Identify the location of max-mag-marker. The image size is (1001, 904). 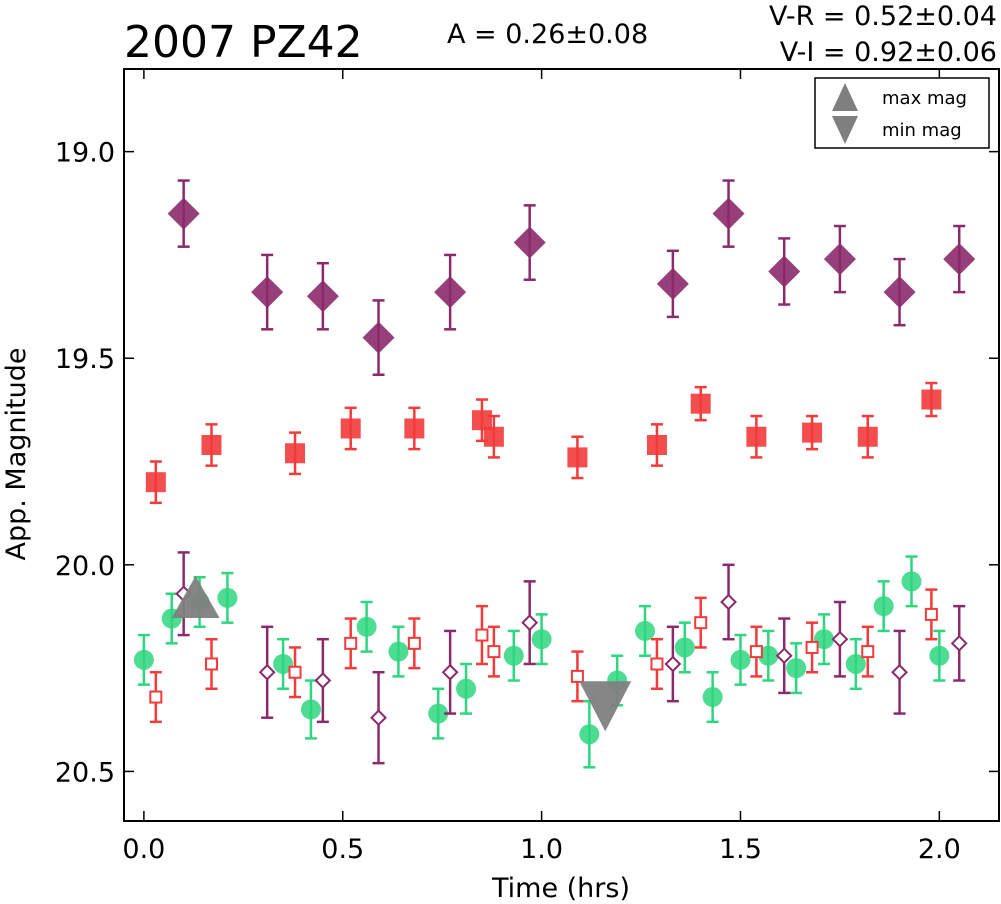
(195, 597).